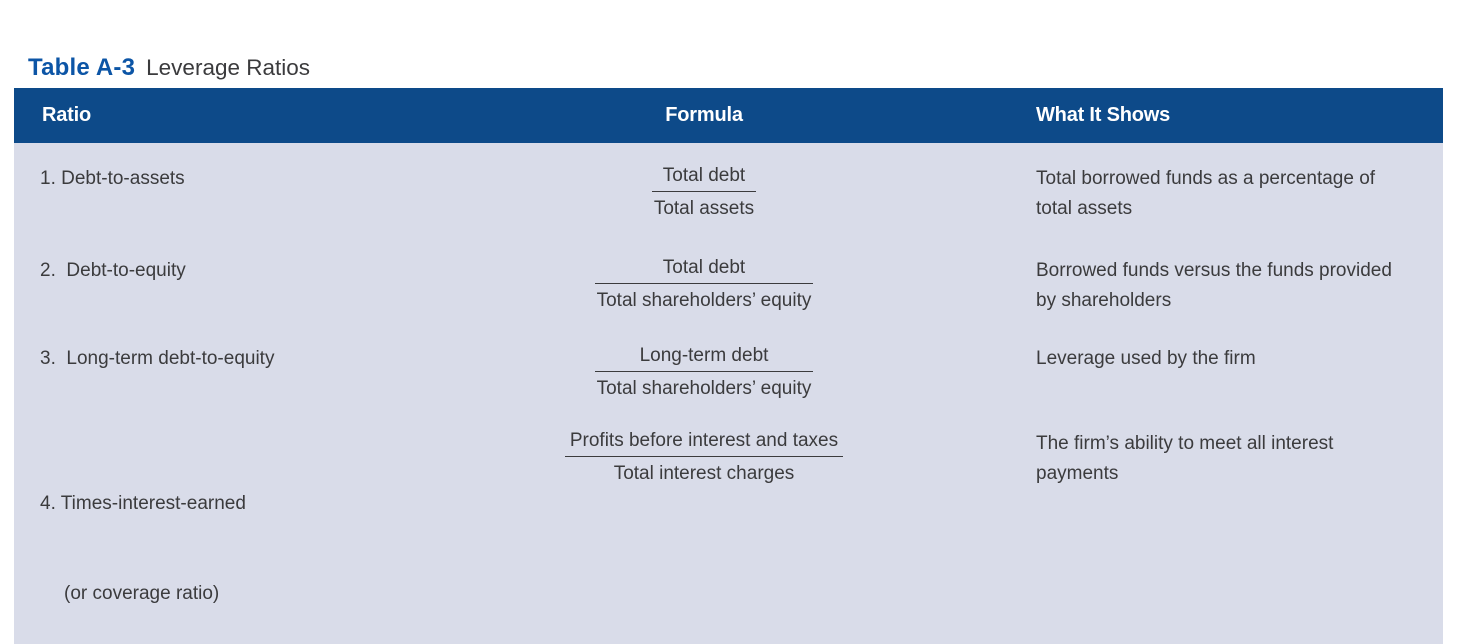  I want to click on table-title: Table A-3 Leverage Ratios, so click(169, 68).